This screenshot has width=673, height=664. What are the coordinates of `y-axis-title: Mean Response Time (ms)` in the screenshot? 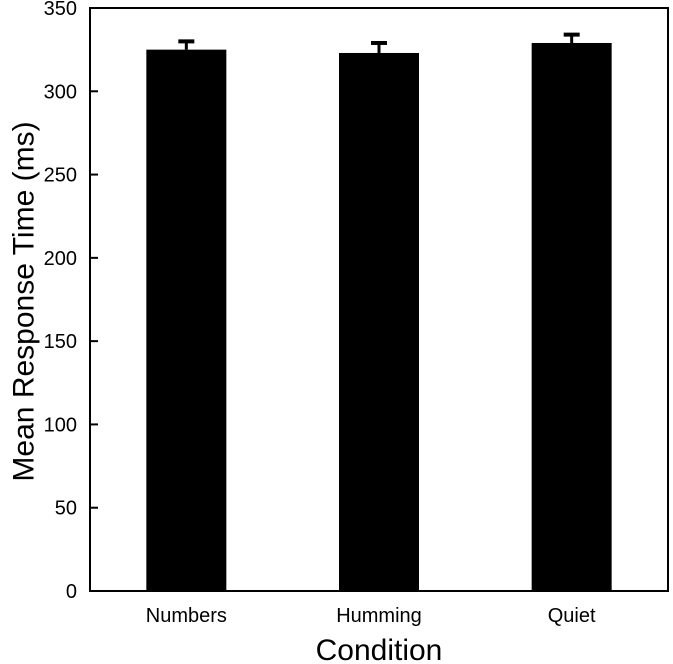 It's located at (24, 301).